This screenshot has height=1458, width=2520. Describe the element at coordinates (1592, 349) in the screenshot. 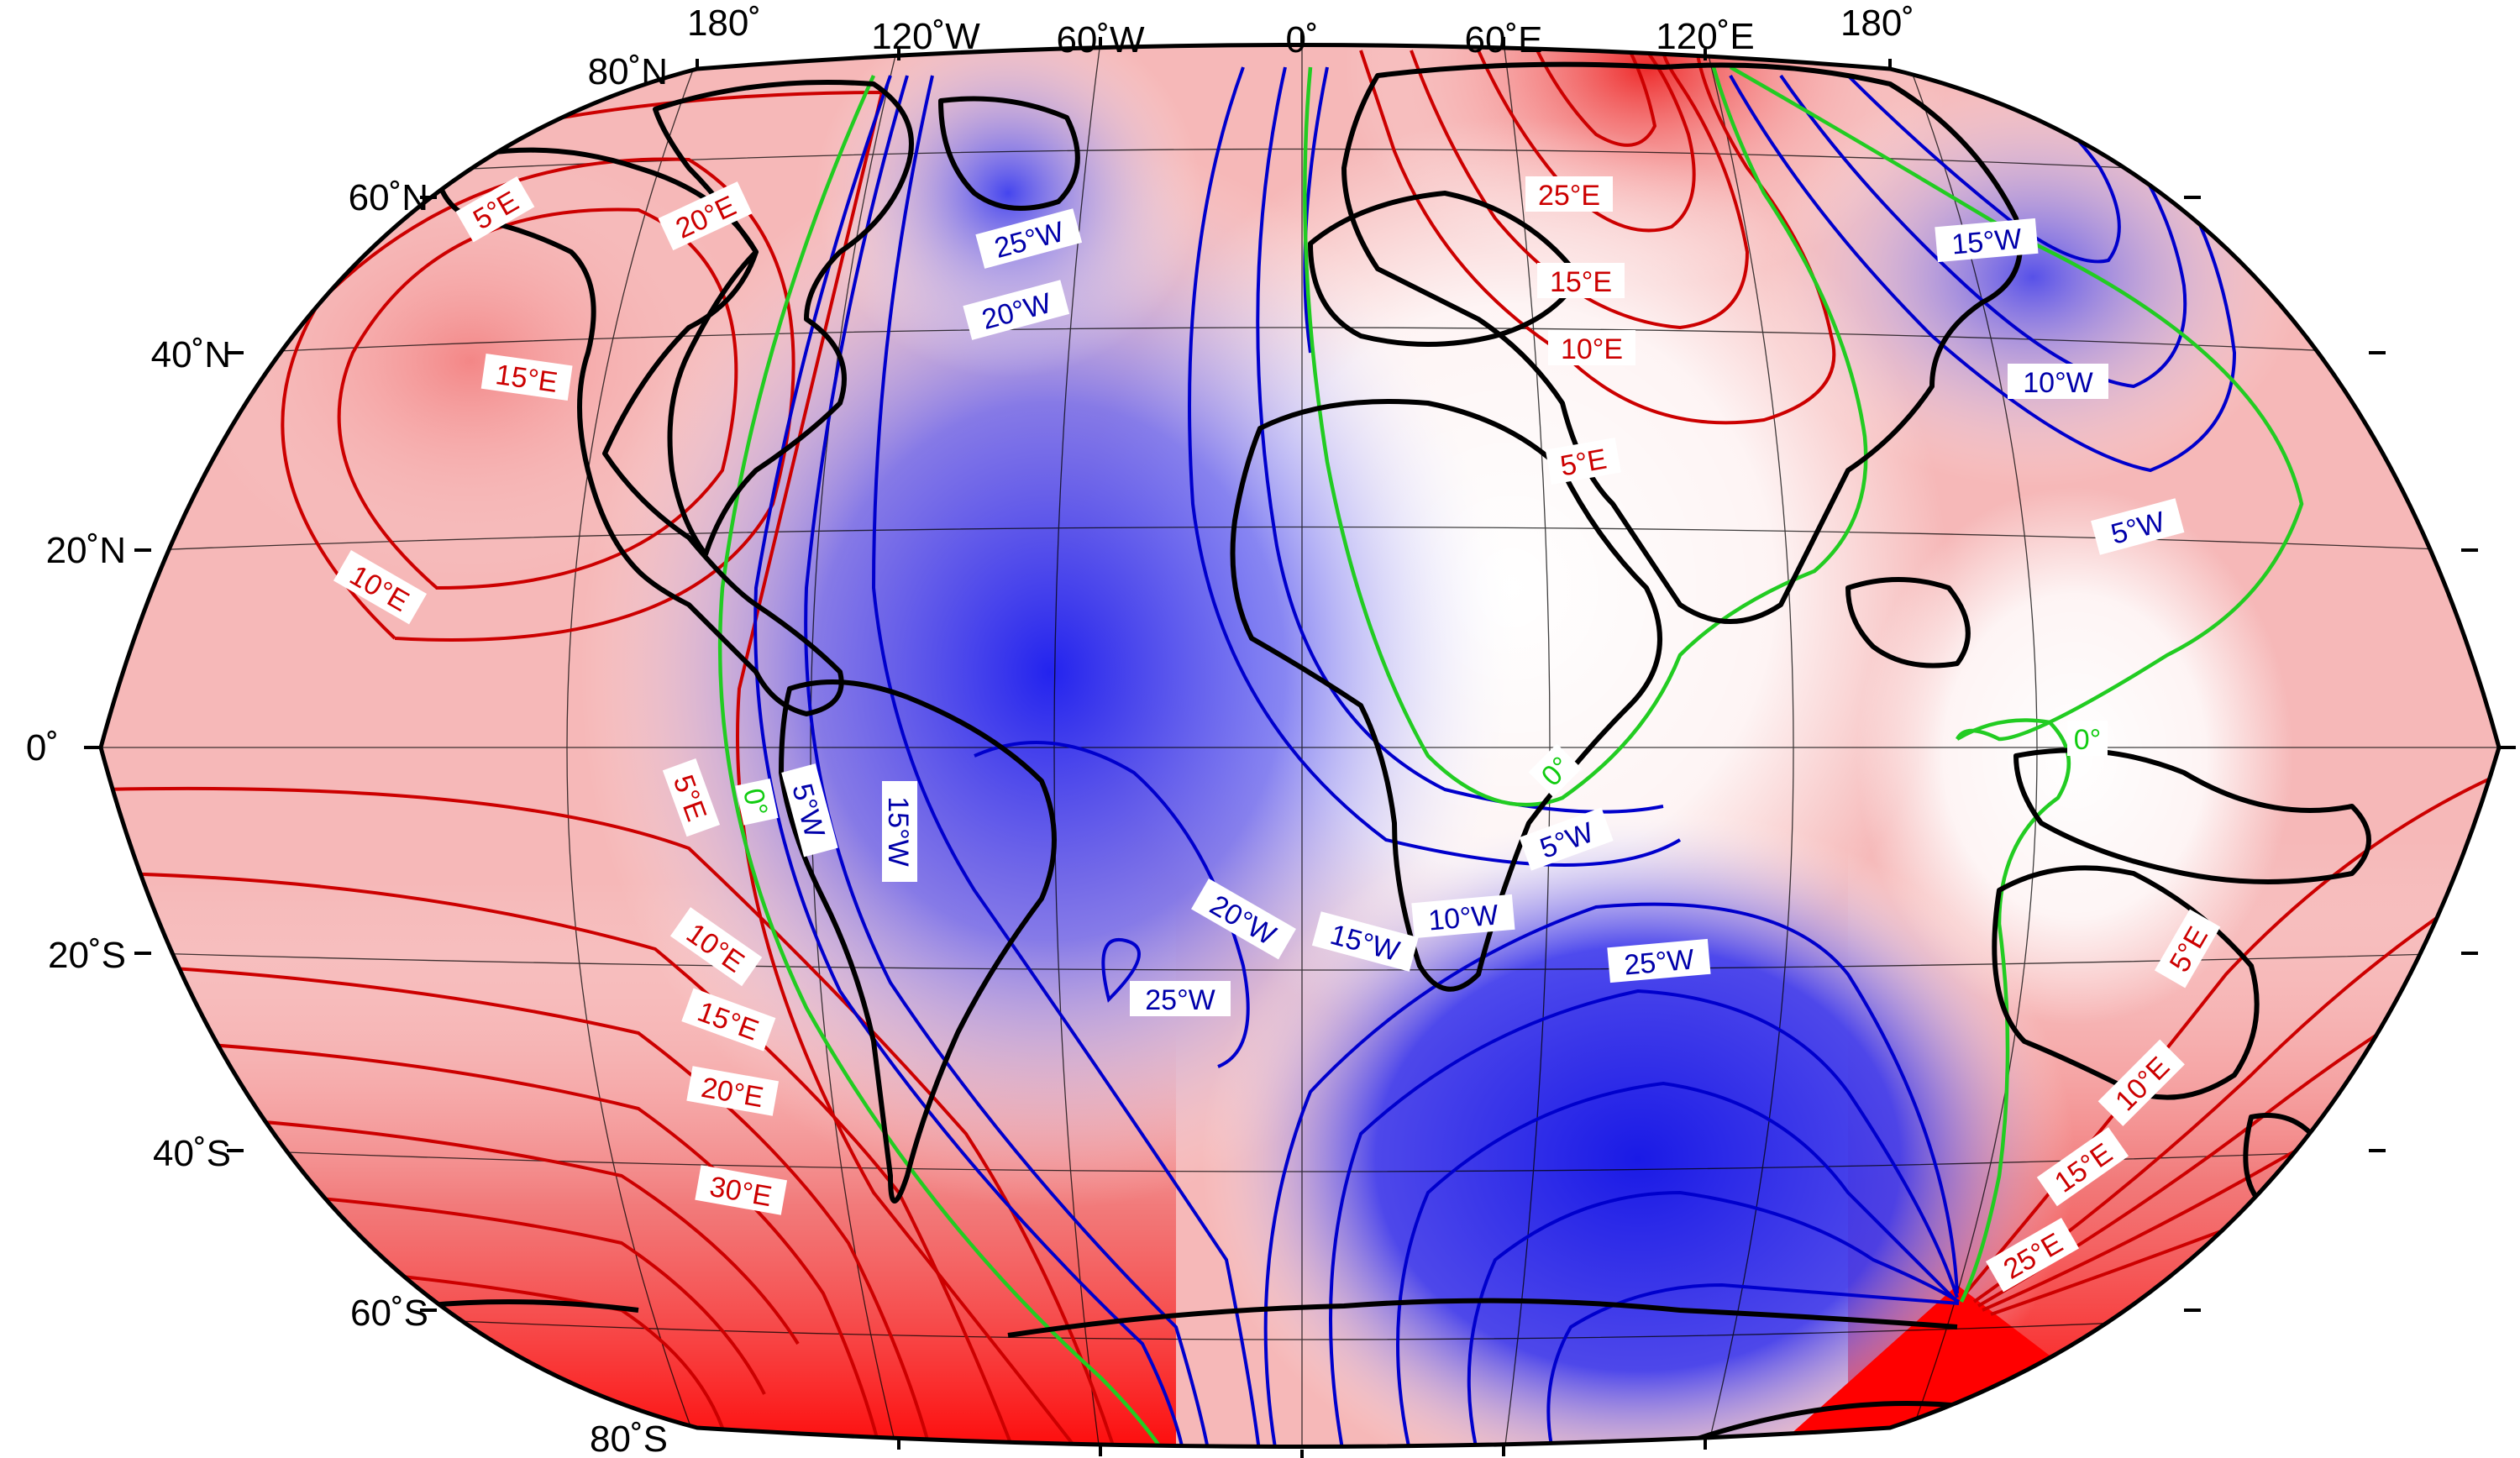

I see `contour-label: 10°E` at that location.